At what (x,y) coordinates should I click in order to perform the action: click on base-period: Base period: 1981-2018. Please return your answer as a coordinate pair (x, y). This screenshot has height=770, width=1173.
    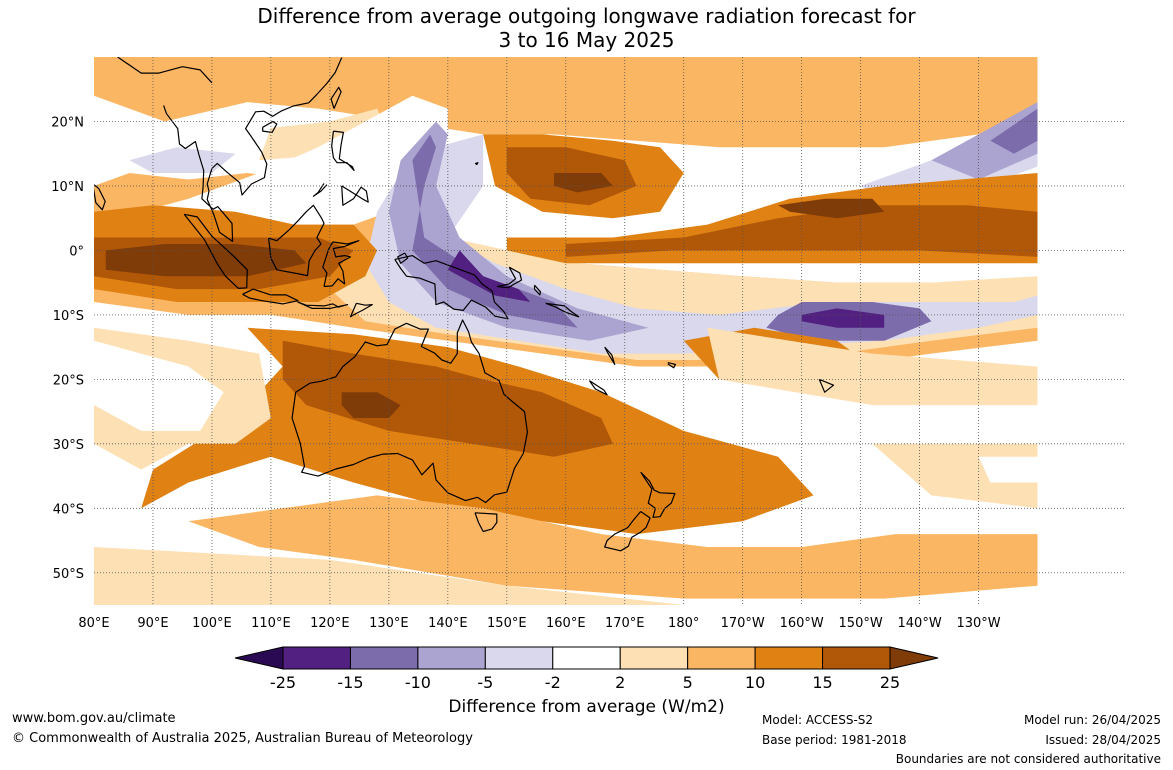
    Looking at the image, I should click on (834, 740).